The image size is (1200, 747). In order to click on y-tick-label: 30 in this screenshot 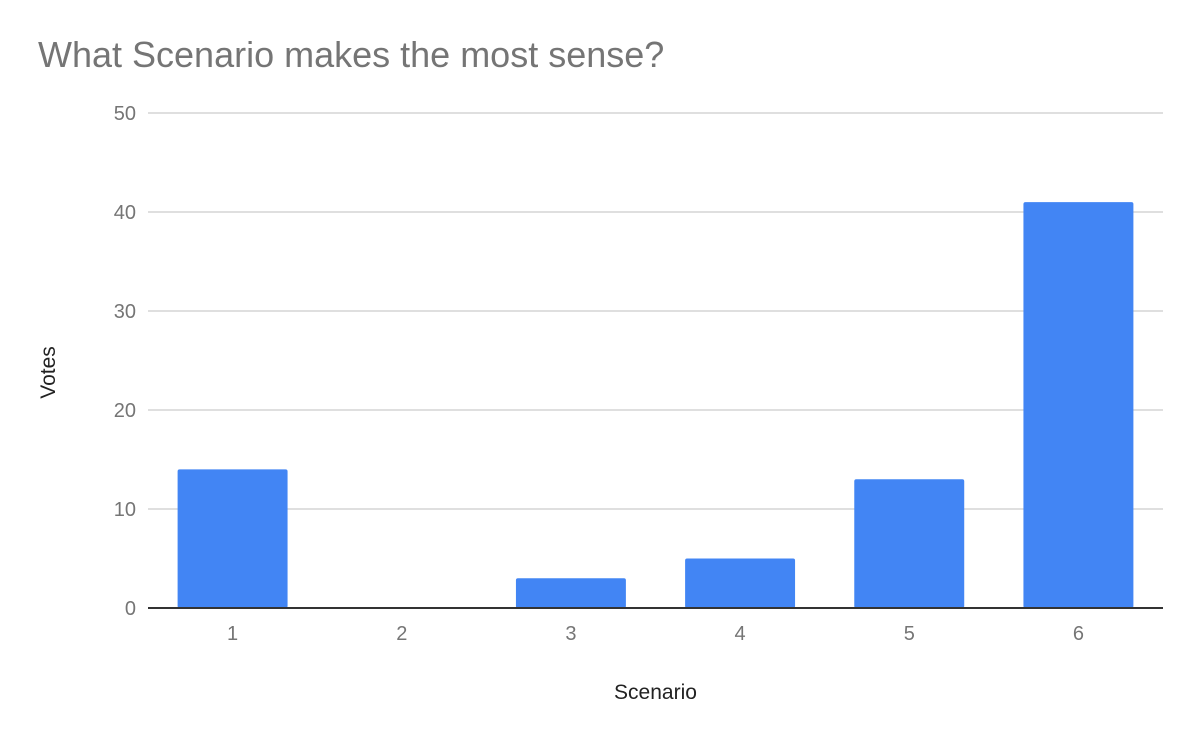, I will do `click(125, 312)`.